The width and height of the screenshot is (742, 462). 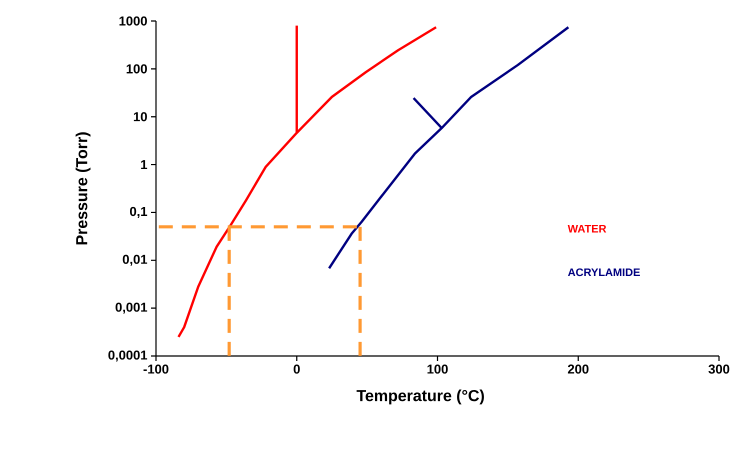 I want to click on y-axis-title: Pressure (Torr), so click(x=83, y=188).